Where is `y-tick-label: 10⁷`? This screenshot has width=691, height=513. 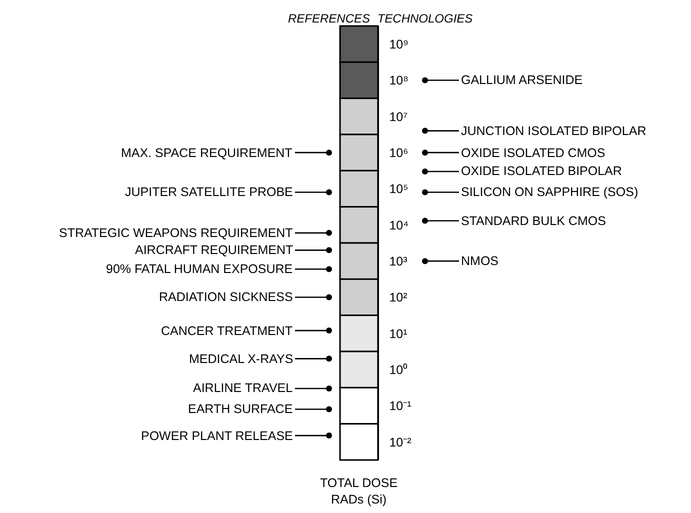 y-tick-label: 10⁷ is located at coordinates (398, 117).